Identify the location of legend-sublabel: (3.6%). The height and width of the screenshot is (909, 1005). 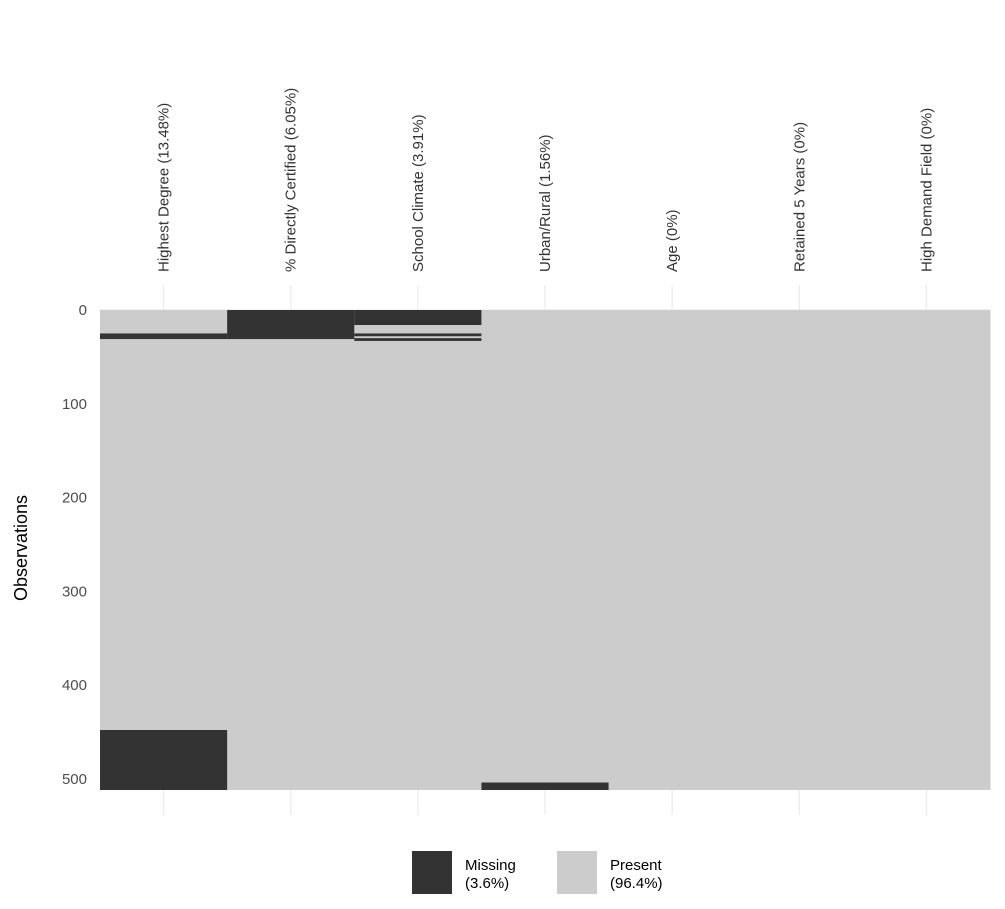
(487, 883).